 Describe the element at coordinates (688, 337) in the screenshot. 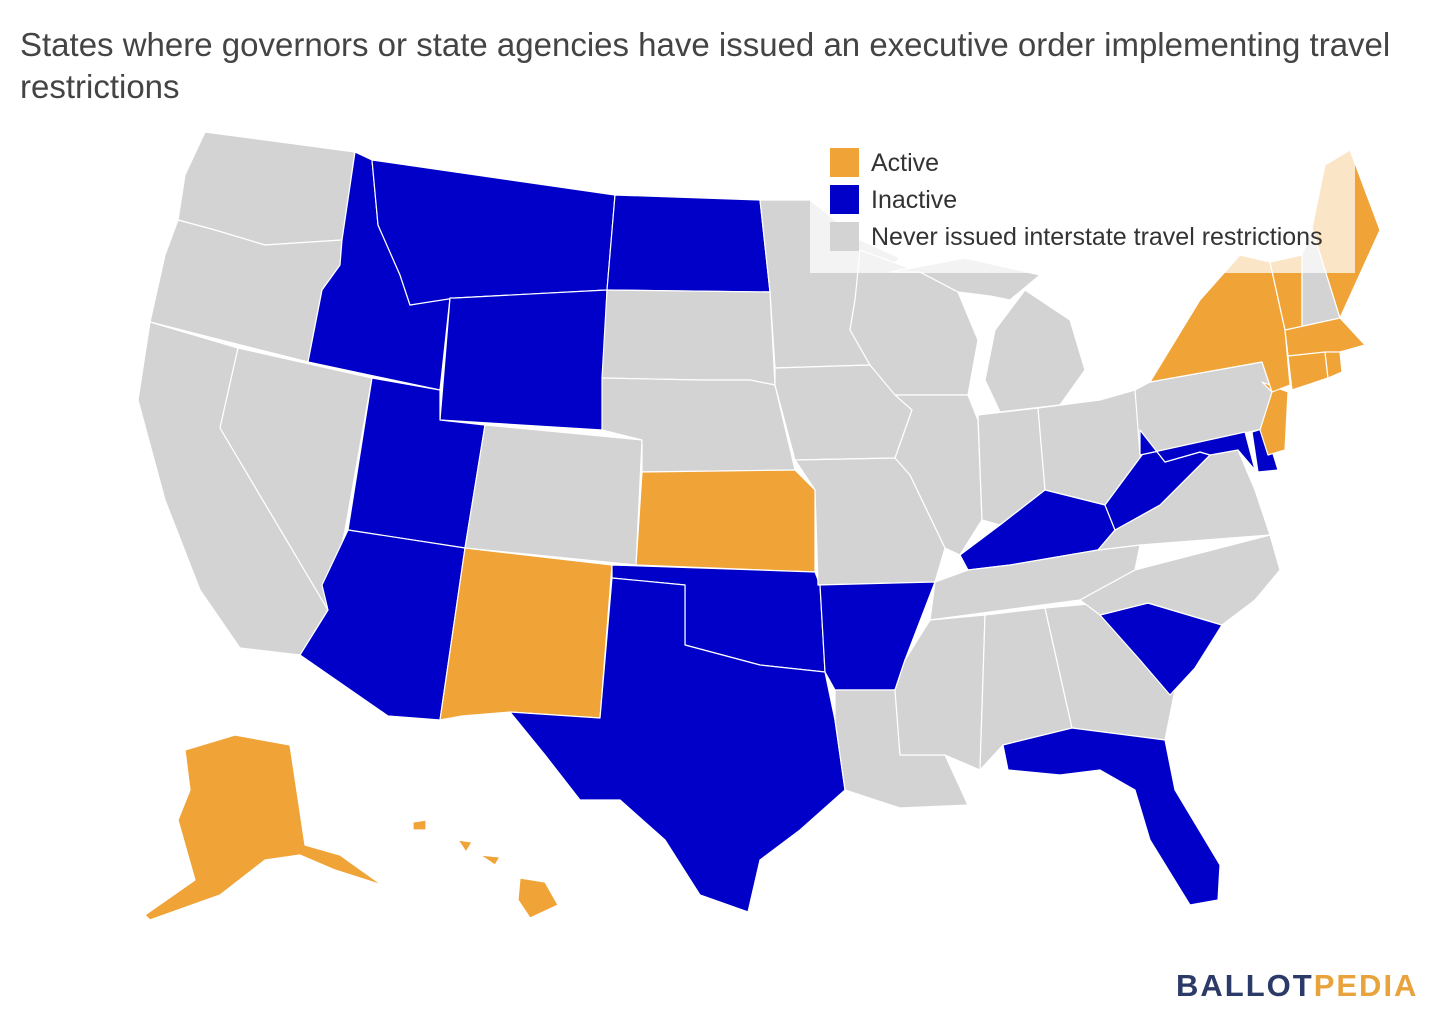

I see `state-south-dakota` at that location.